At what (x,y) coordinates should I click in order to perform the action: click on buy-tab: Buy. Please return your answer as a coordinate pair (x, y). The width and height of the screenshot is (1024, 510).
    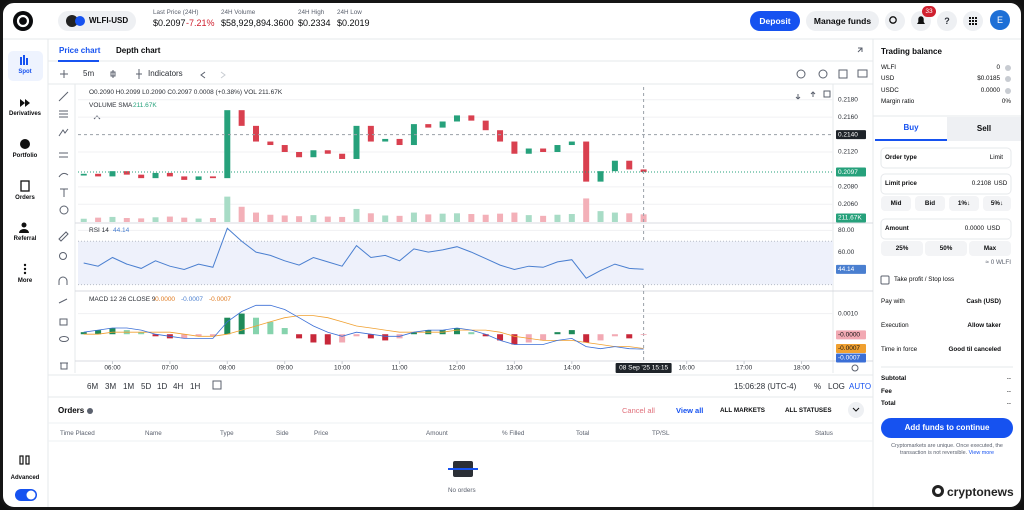
    Looking at the image, I should click on (911, 129).